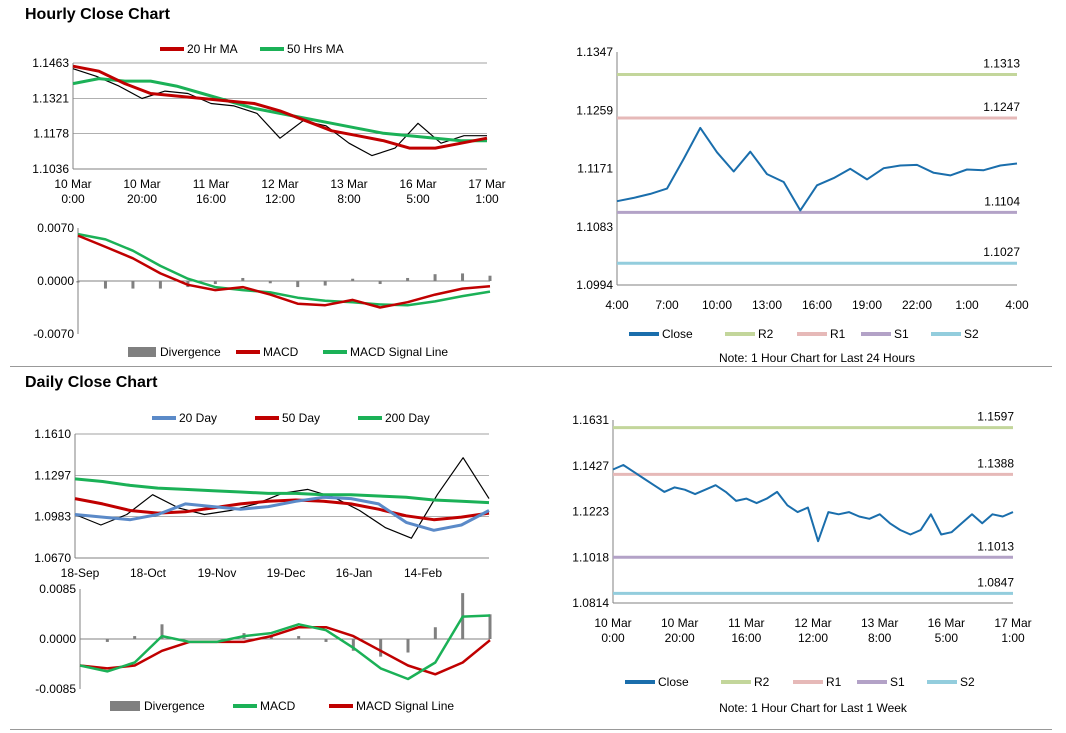 This screenshot has height=733, width=1066. What do you see at coordinates (897, 682) in the screenshot?
I see `pivotweek-legend-s1-label: S1` at bounding box center [897, 682].